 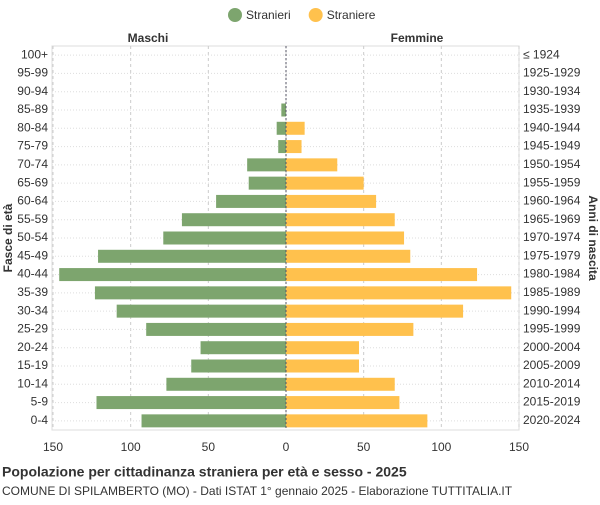 What do you see at coordinates (32, 347) in the screenshot?
I see `y-tick-label: 20-24` at bounding box center [32, 347].